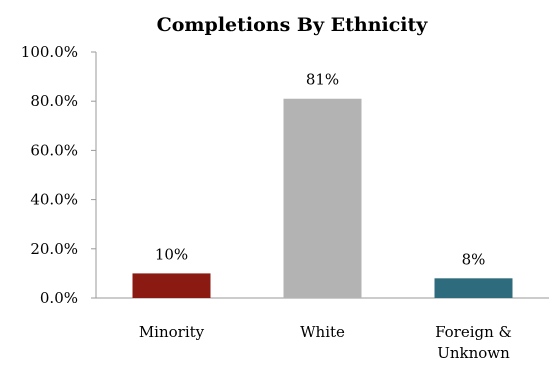  What do you see at coordinates (325, 342) in the screenshot?
I see `category-labels: Minority White Foreign & Unknown` at bounding box center [325, 342].